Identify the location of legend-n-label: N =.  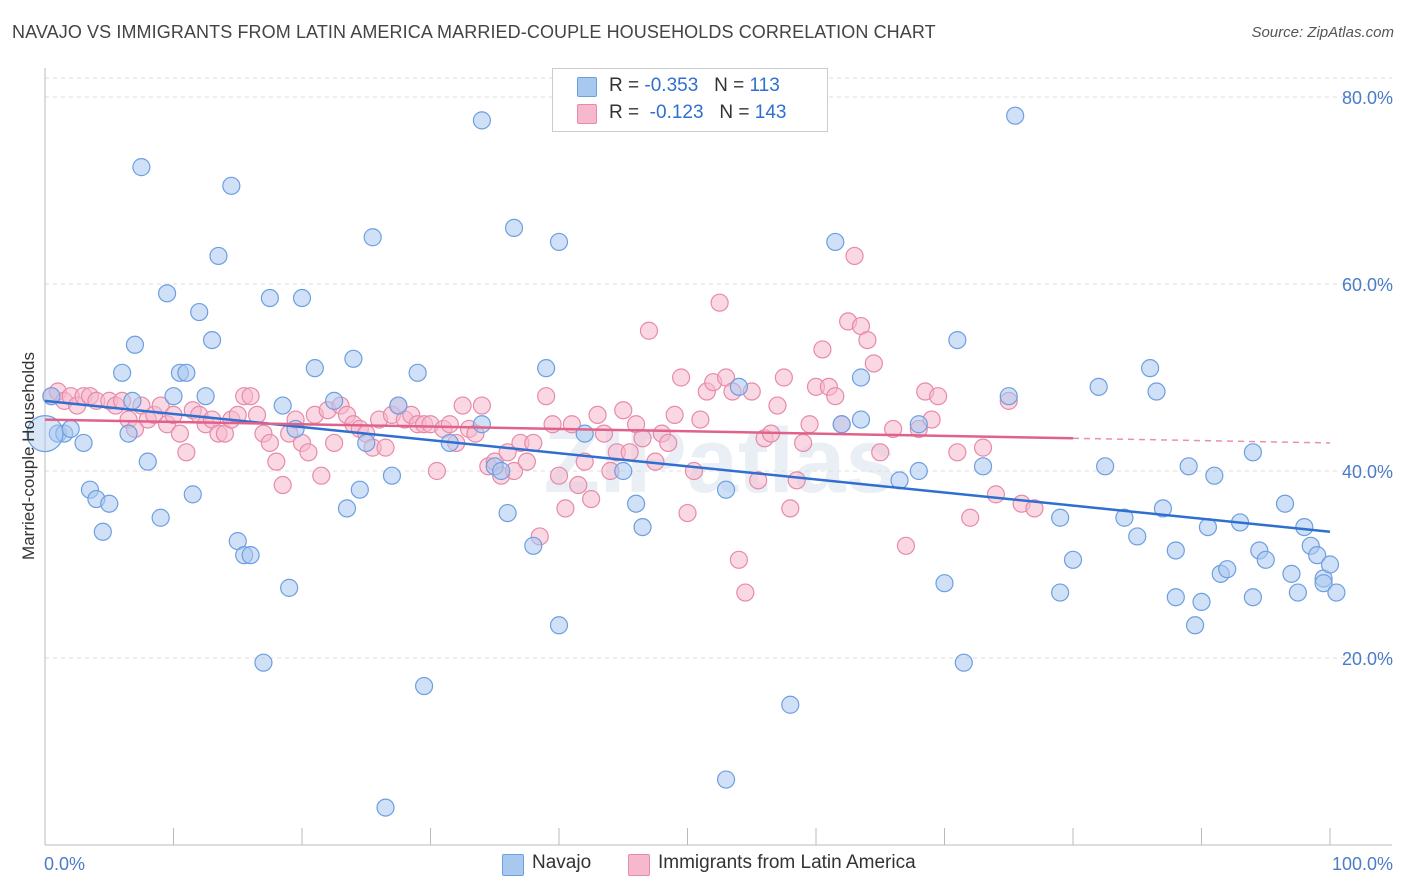
(734, 112).